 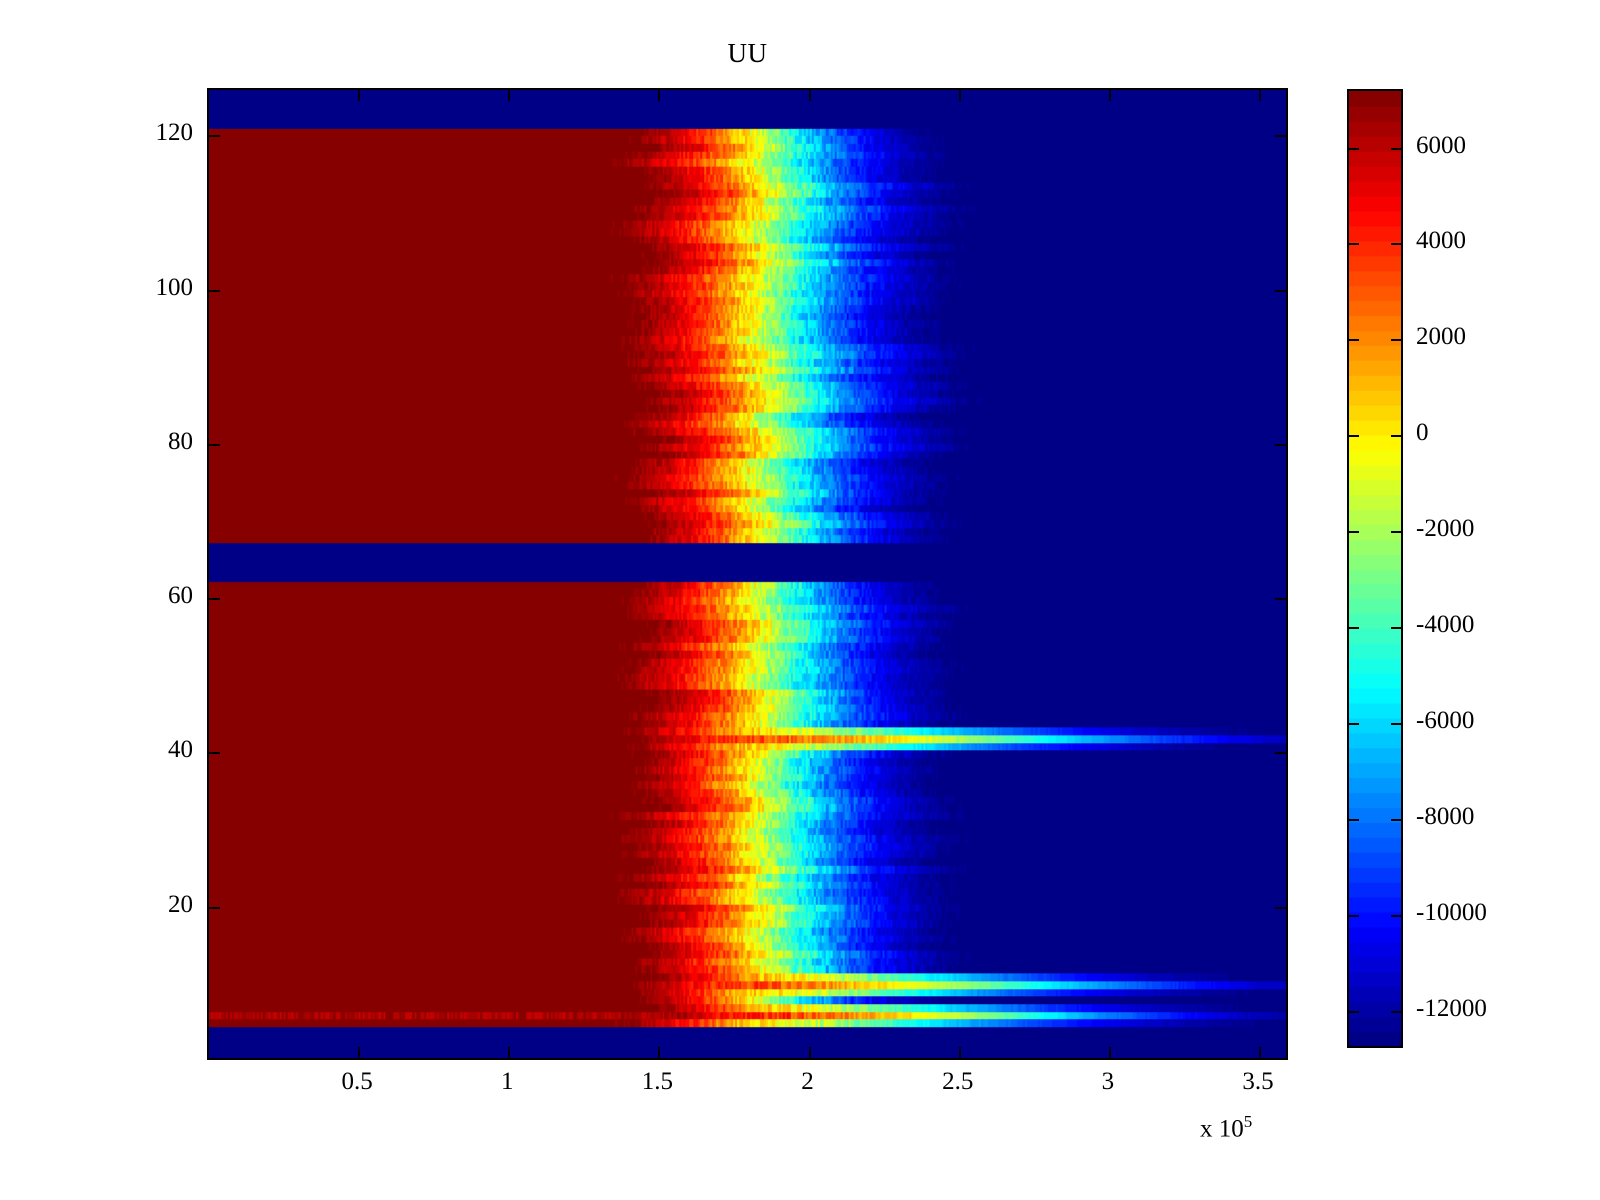 What do you see at coordinates (180, 596) in the screenshot?
I see `y-axis-tick-label: 60` at bounding box center [180, 596].